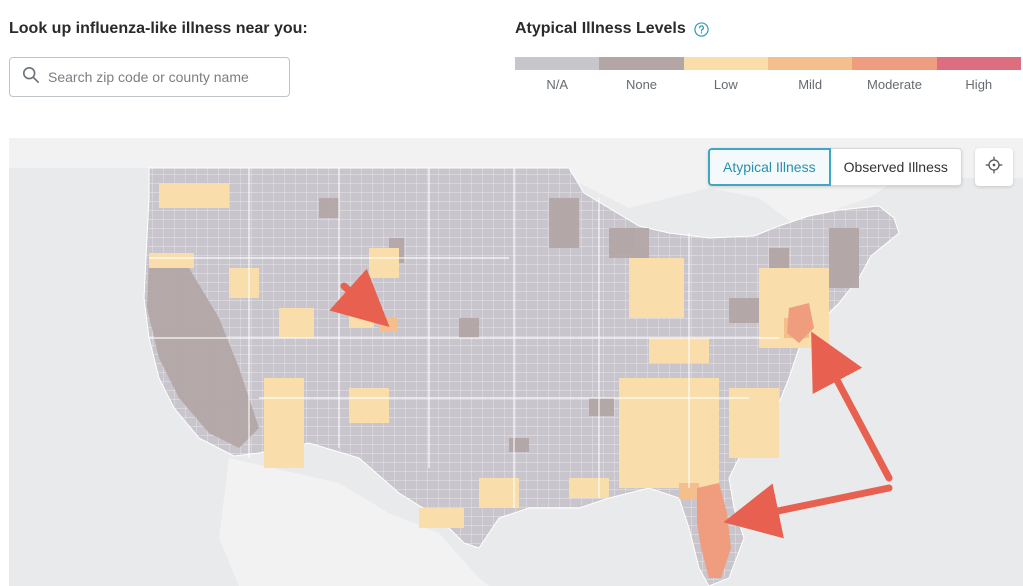 The height and width of the screenshot is (586, 1023). Describe the element at coordinates (725, 63) in the screenshot. I see `legend-swatch-low` at that location.